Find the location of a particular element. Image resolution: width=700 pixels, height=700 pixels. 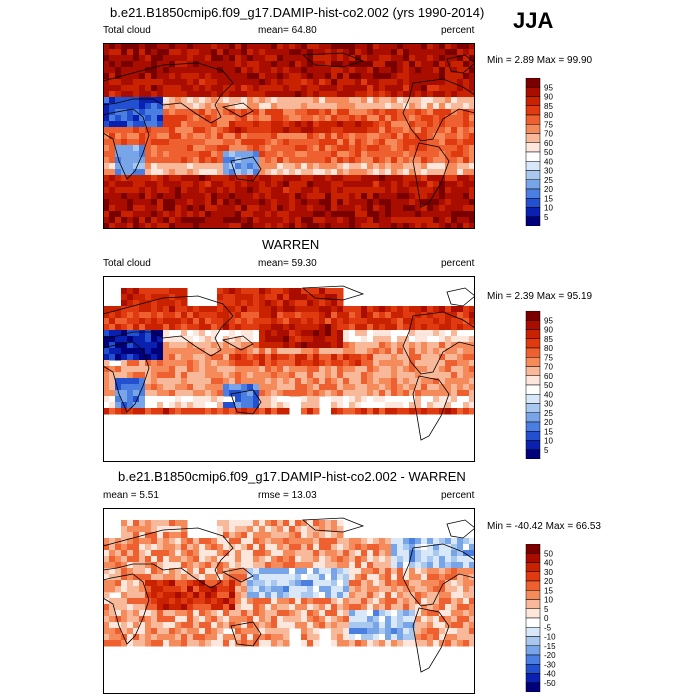

colorbar-box is located at coordinates (533, 203).